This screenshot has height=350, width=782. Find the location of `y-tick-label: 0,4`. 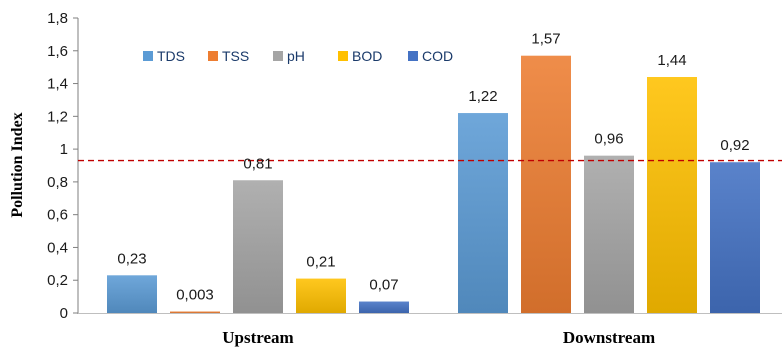

y-tick-label: 0,4 is located at coordinates (57, 247).